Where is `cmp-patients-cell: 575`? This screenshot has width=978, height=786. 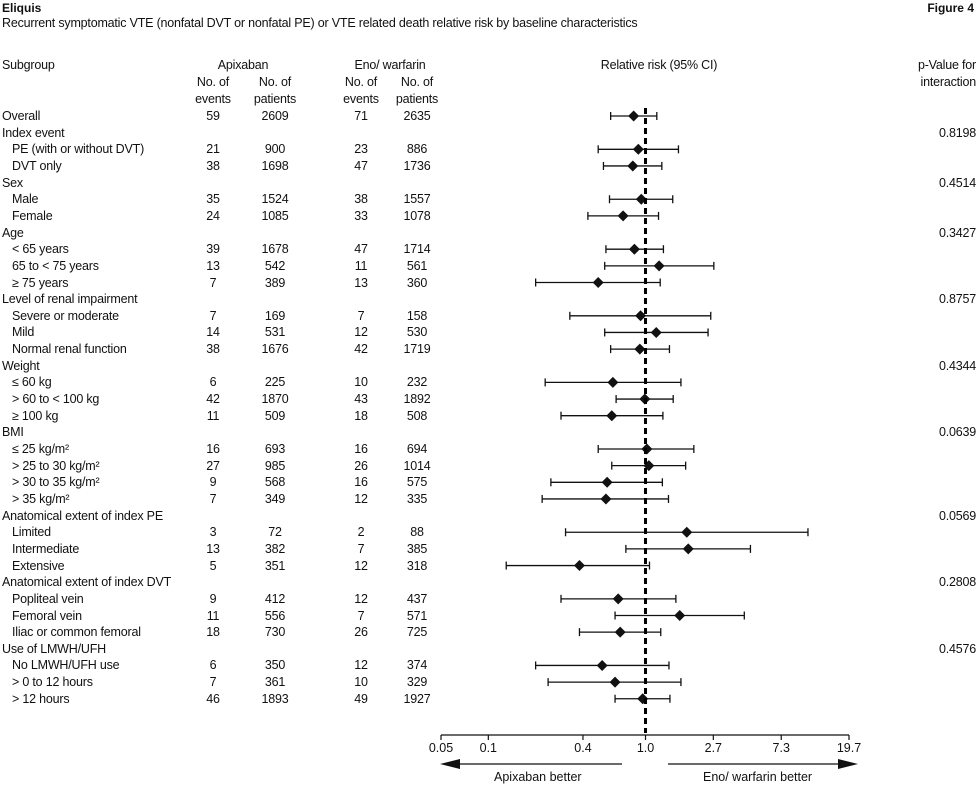
cmp-patients-cell: 575 is located at coordinates (417, 482).